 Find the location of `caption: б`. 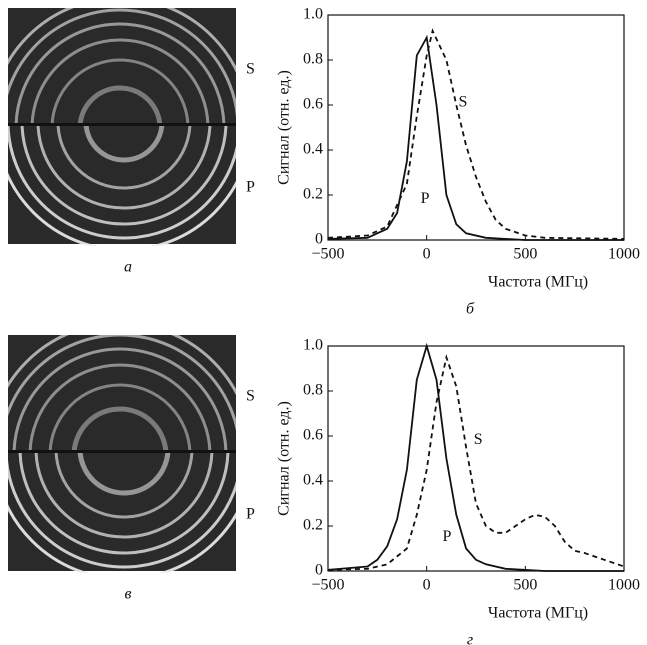

caption: б is located at coordinates (470, 309).